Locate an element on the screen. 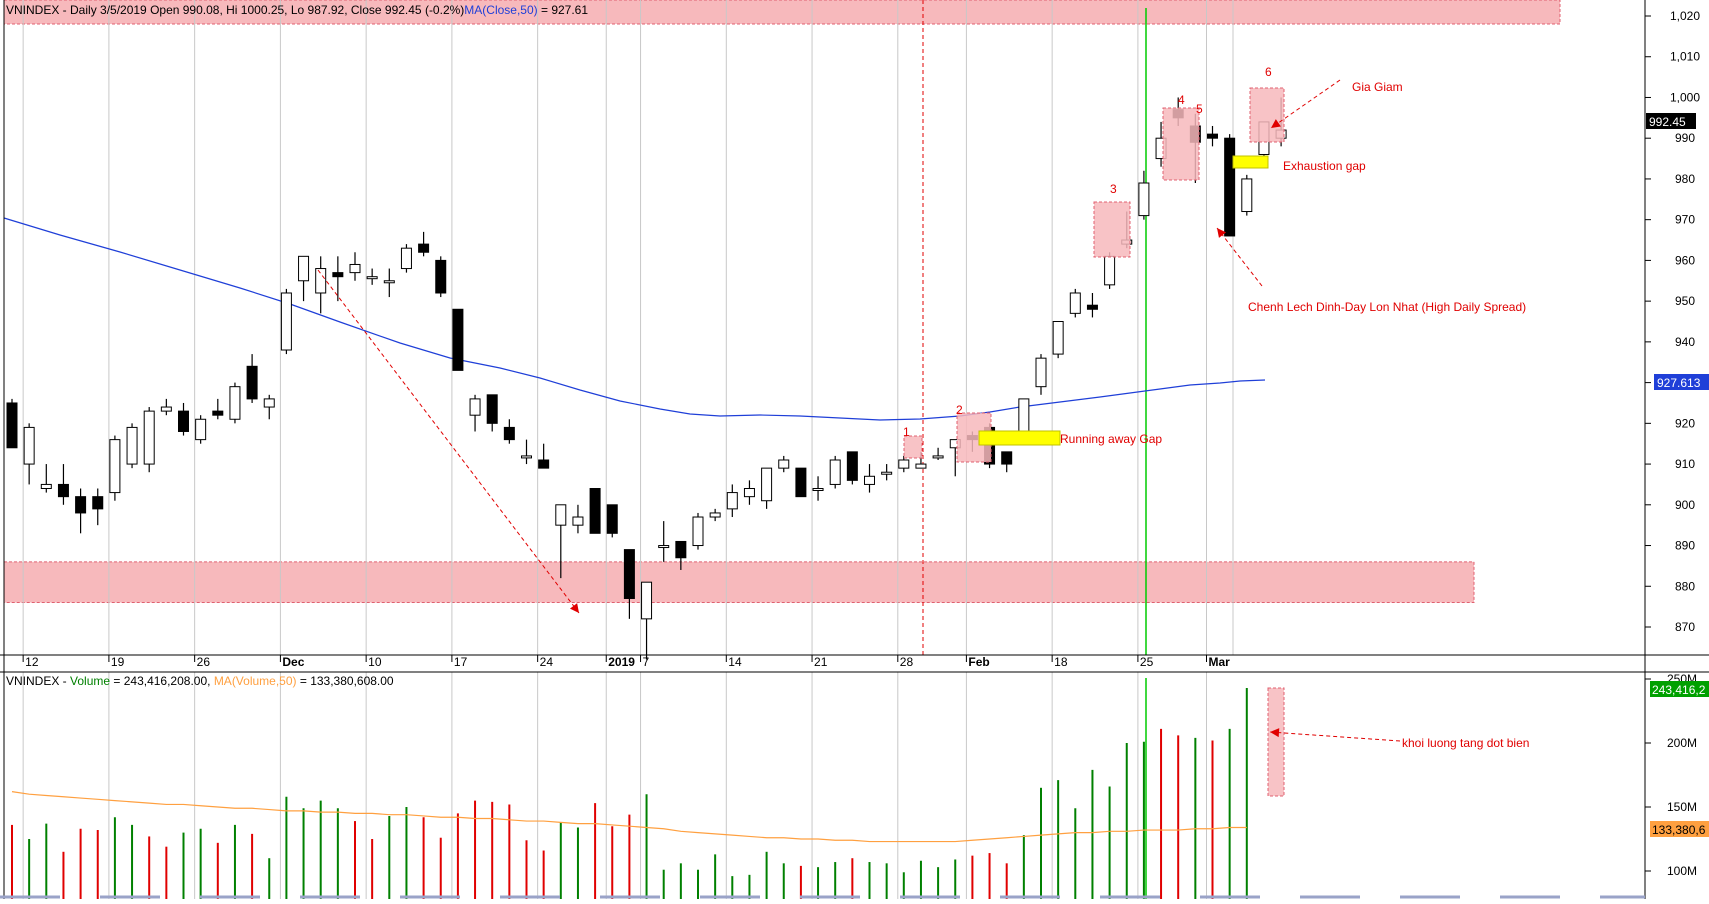  last-price-label: 992.45 is located at coordinates (1667, 122).